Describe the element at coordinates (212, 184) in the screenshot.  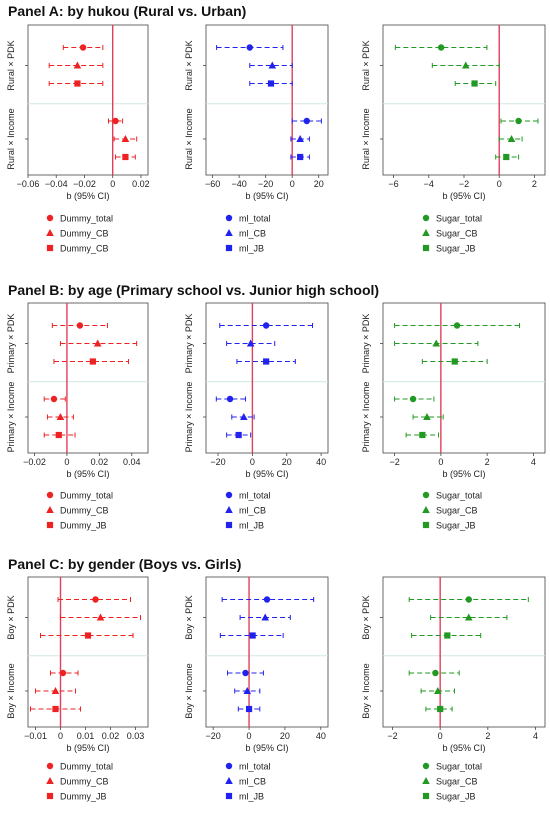
I see `x-tick-label: −60` at that location.